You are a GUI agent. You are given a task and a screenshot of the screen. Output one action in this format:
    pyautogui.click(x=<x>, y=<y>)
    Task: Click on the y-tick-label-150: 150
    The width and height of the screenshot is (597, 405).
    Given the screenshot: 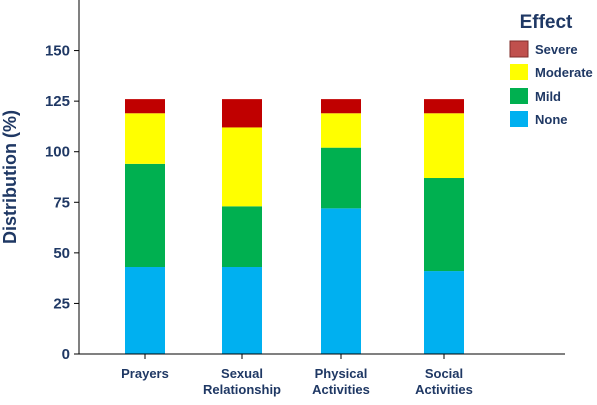 What is the action you would take?
    pyautogui.click(x=57, y=51)
    